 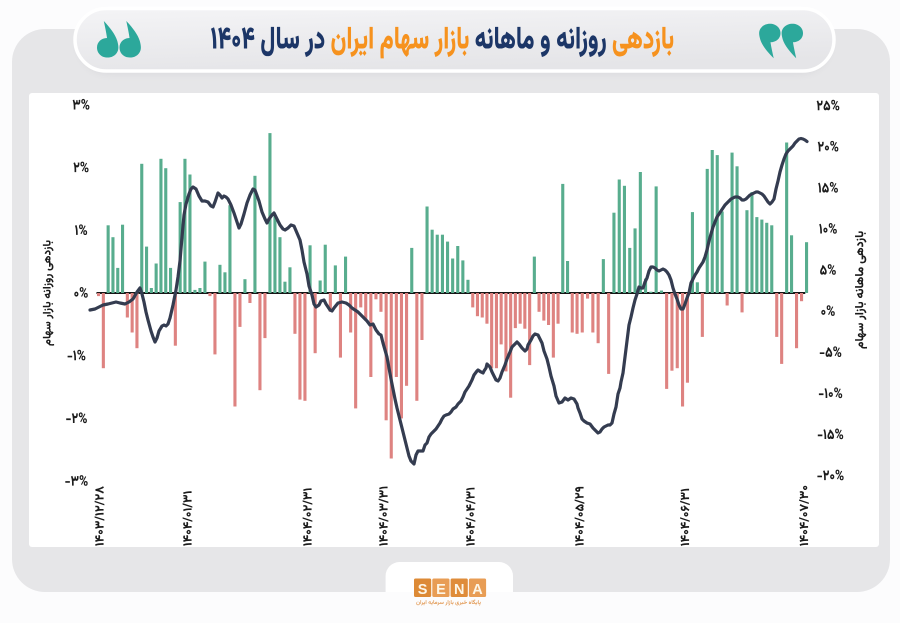 What do you see at coordinates (441, 590) in the screenshot?
I see `svg-text: E` at bounding box center [441, 590].